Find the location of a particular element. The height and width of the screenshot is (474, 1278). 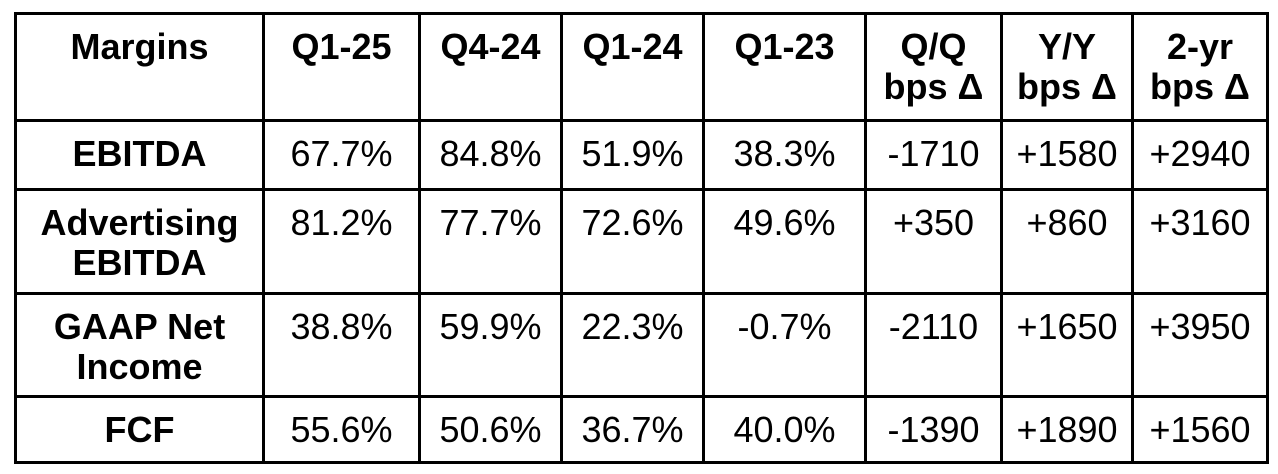

cell-ebitda-q4-24: 84.8% is located at coordinates (490, 155).